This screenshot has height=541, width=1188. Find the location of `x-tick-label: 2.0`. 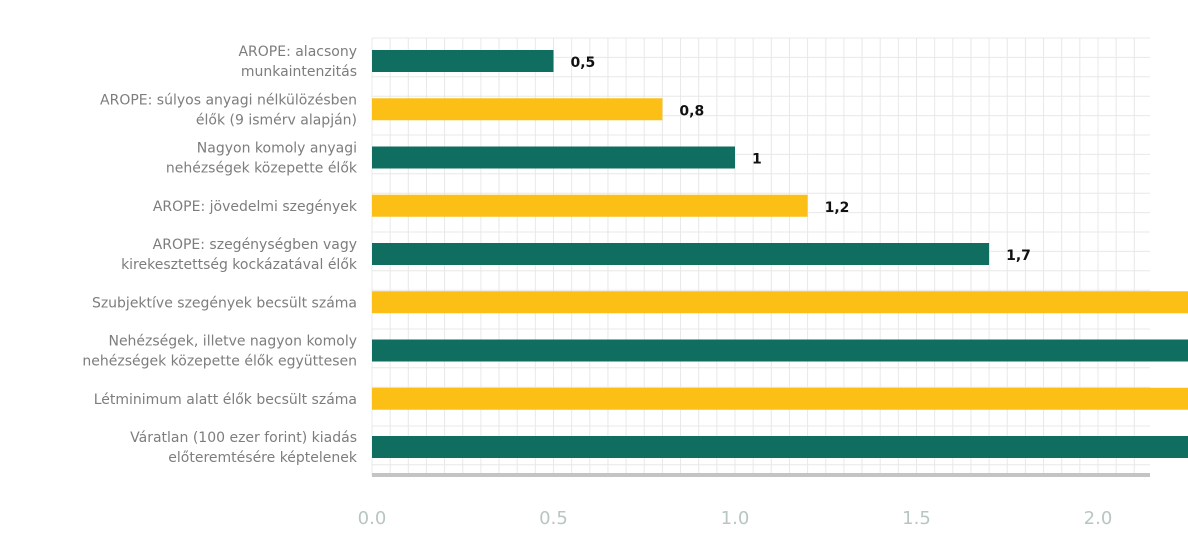

x-tick-label: 2.0 is located at coordinates (1098, 518).